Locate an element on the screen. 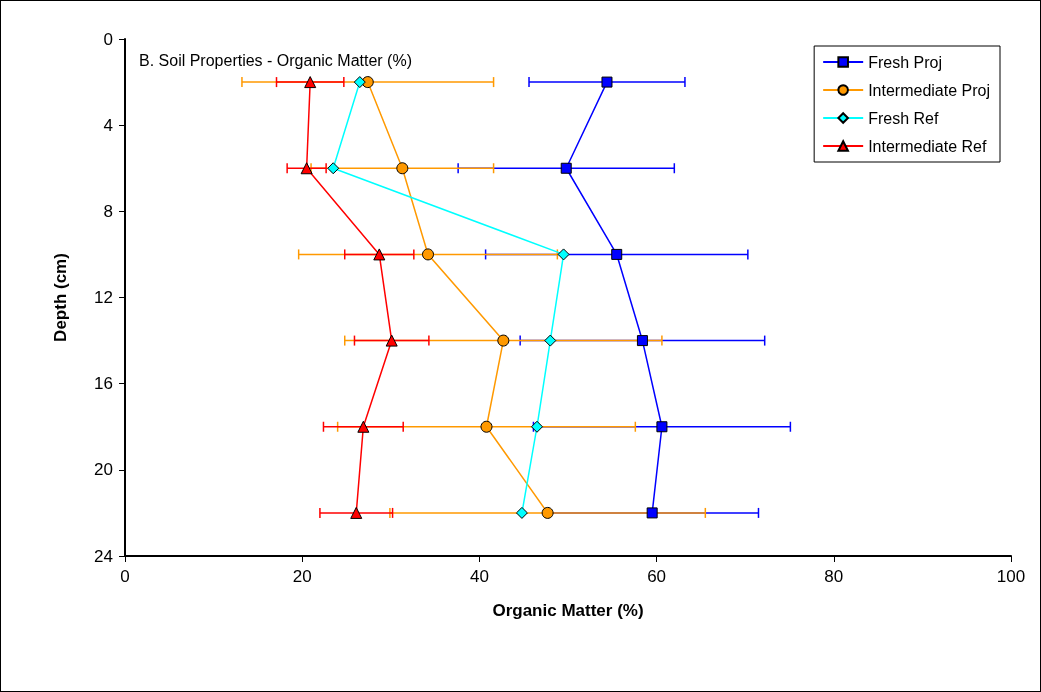 This screenshot has width=1041, height=692. legend-label: Intermediate Ref is located at coordinates (927, 146).